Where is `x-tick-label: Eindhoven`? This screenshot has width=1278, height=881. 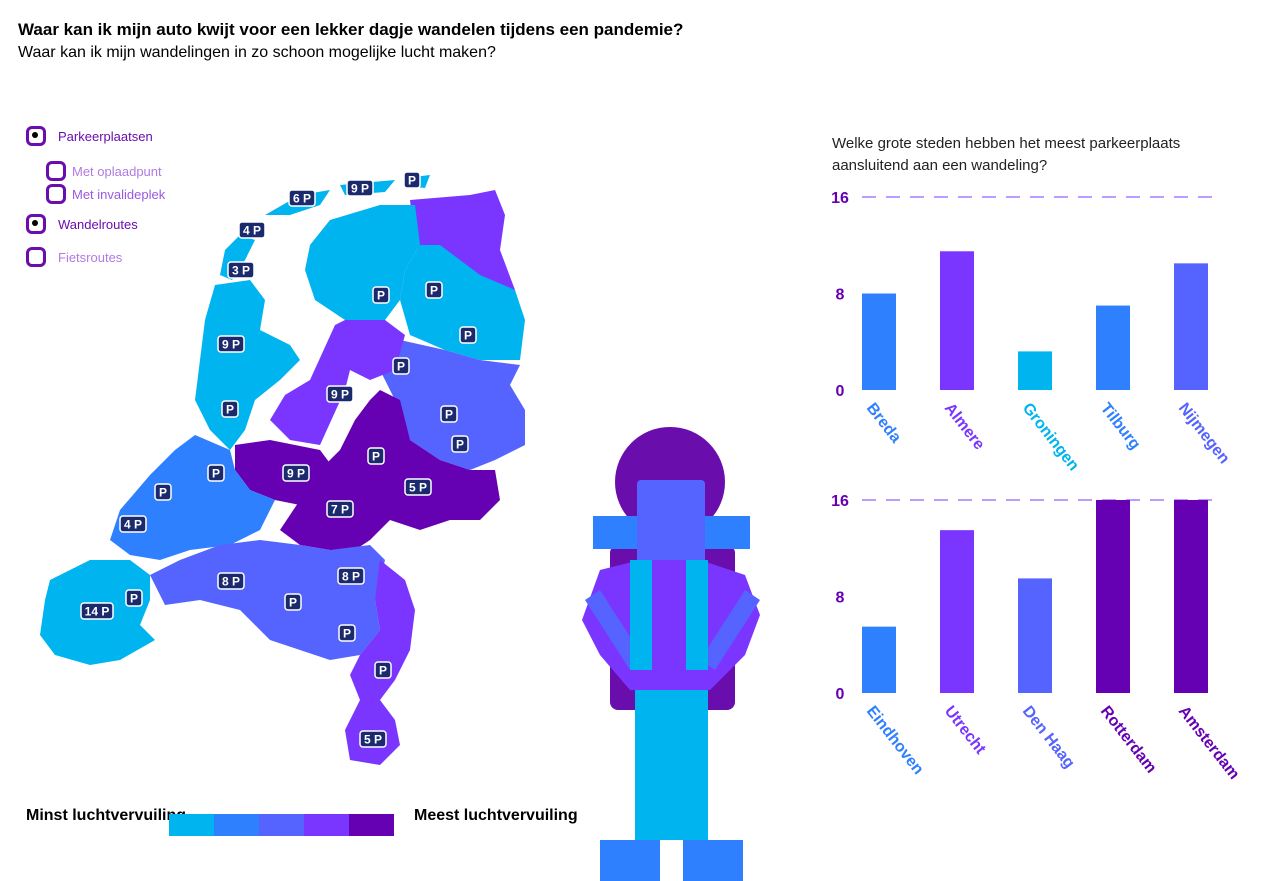
x-tick-label: Eindhoven is located at coordinates (895, 740).